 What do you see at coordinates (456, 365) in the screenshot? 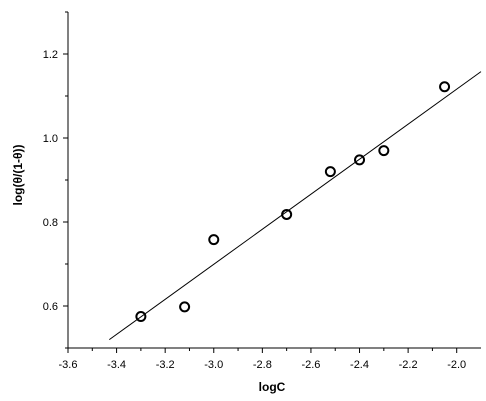
I see `x-tick-label: -2.0` at bounding box center [456, 365].